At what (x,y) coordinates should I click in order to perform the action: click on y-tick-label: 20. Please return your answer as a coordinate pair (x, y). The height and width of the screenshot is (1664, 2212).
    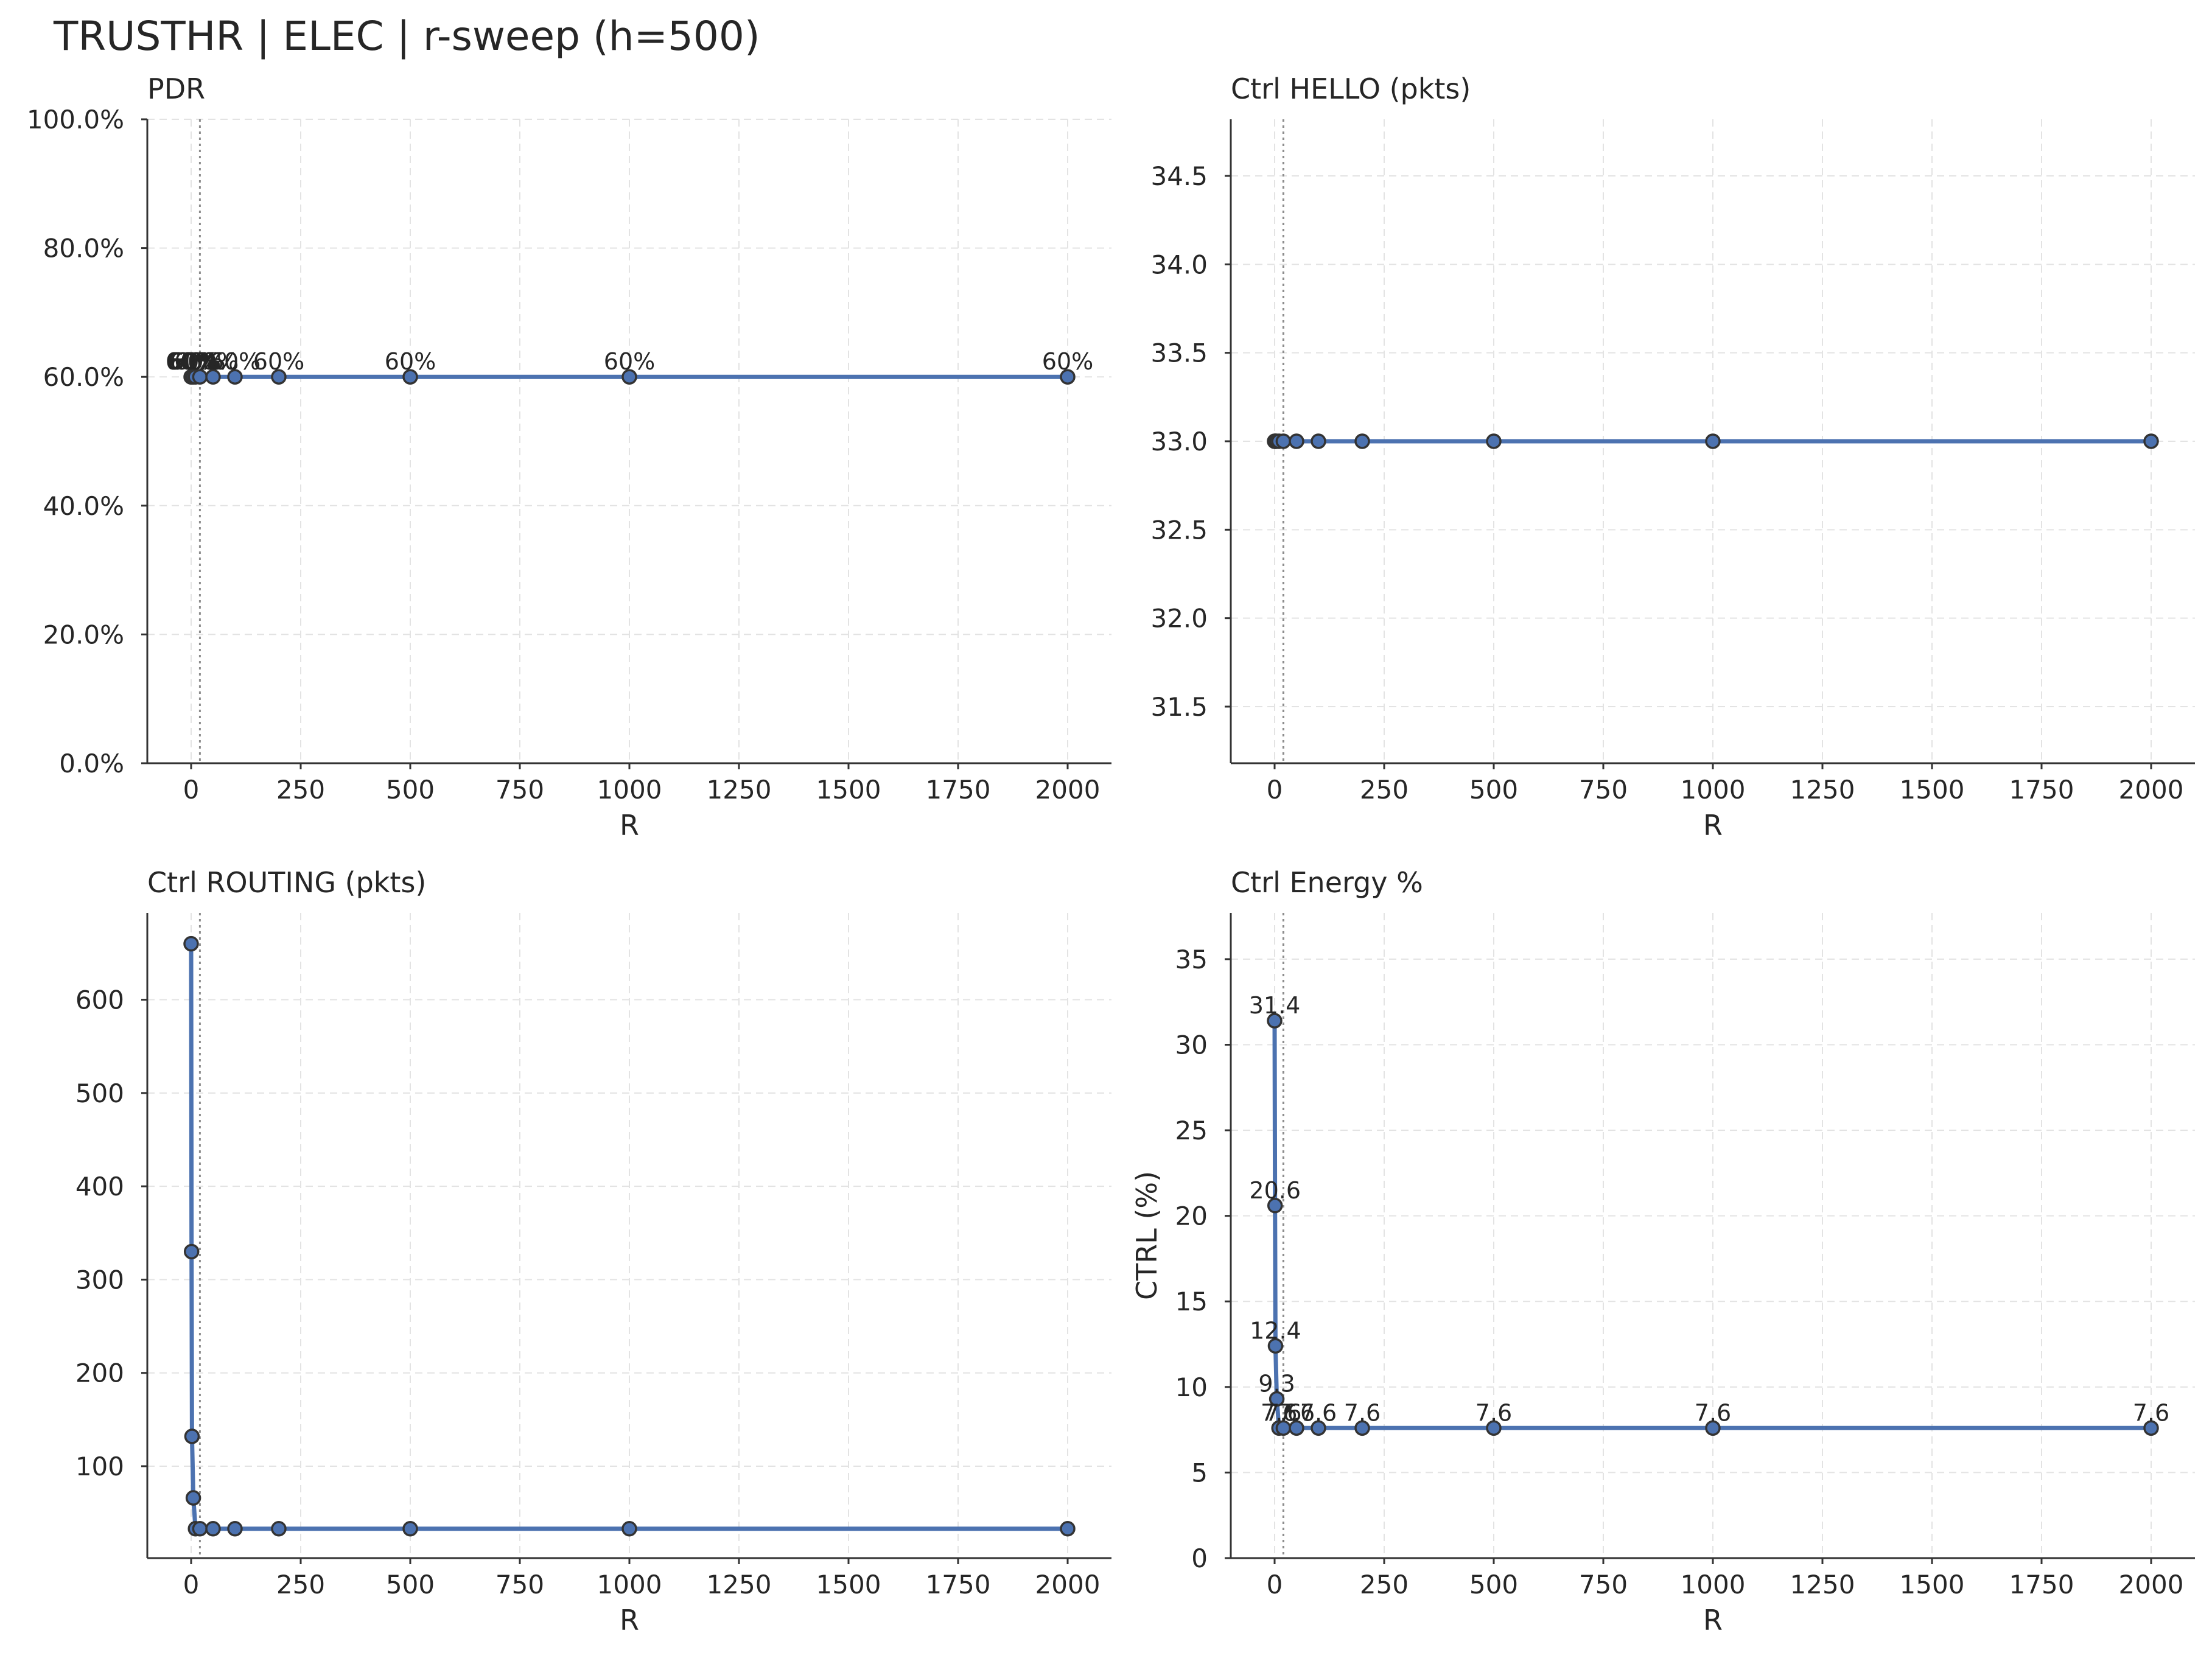
    Looking at the image, I should click on (1191, 1216).